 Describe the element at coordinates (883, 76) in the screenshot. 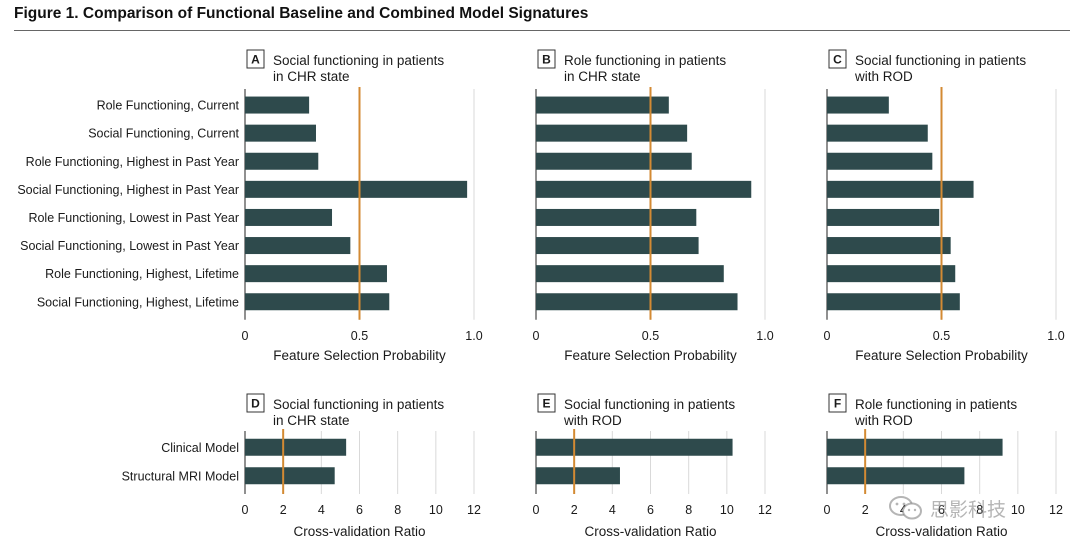

I see `panel-c-title-line: with ROD` at that location.